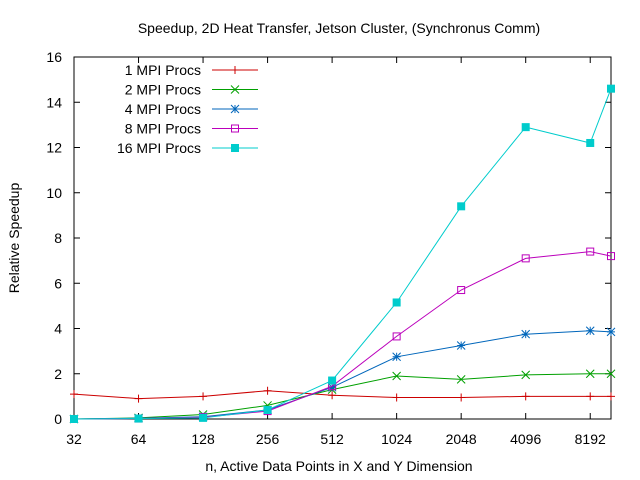 This screenshot has width=640, height=480. I want to click on x-tick-label: 64, so click(139, 439).